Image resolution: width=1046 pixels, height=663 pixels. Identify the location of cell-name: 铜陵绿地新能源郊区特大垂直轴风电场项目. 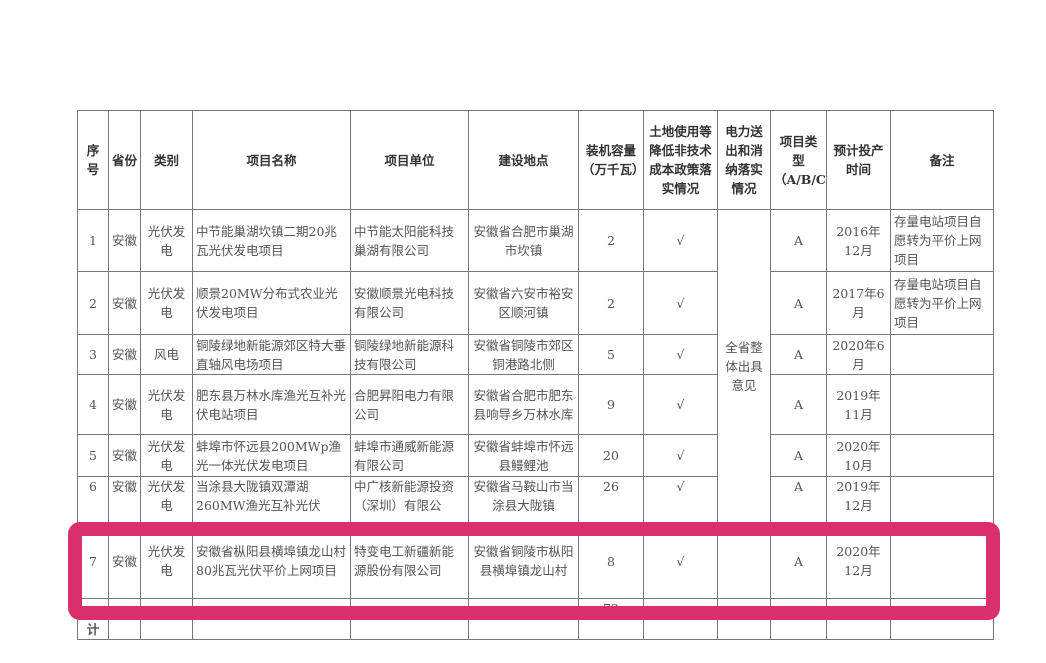
(271, 354).